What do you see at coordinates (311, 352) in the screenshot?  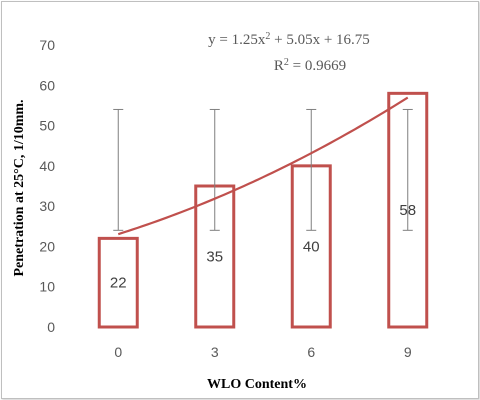 I see `x-tick-label: 6` at bounding box center [311, 352].